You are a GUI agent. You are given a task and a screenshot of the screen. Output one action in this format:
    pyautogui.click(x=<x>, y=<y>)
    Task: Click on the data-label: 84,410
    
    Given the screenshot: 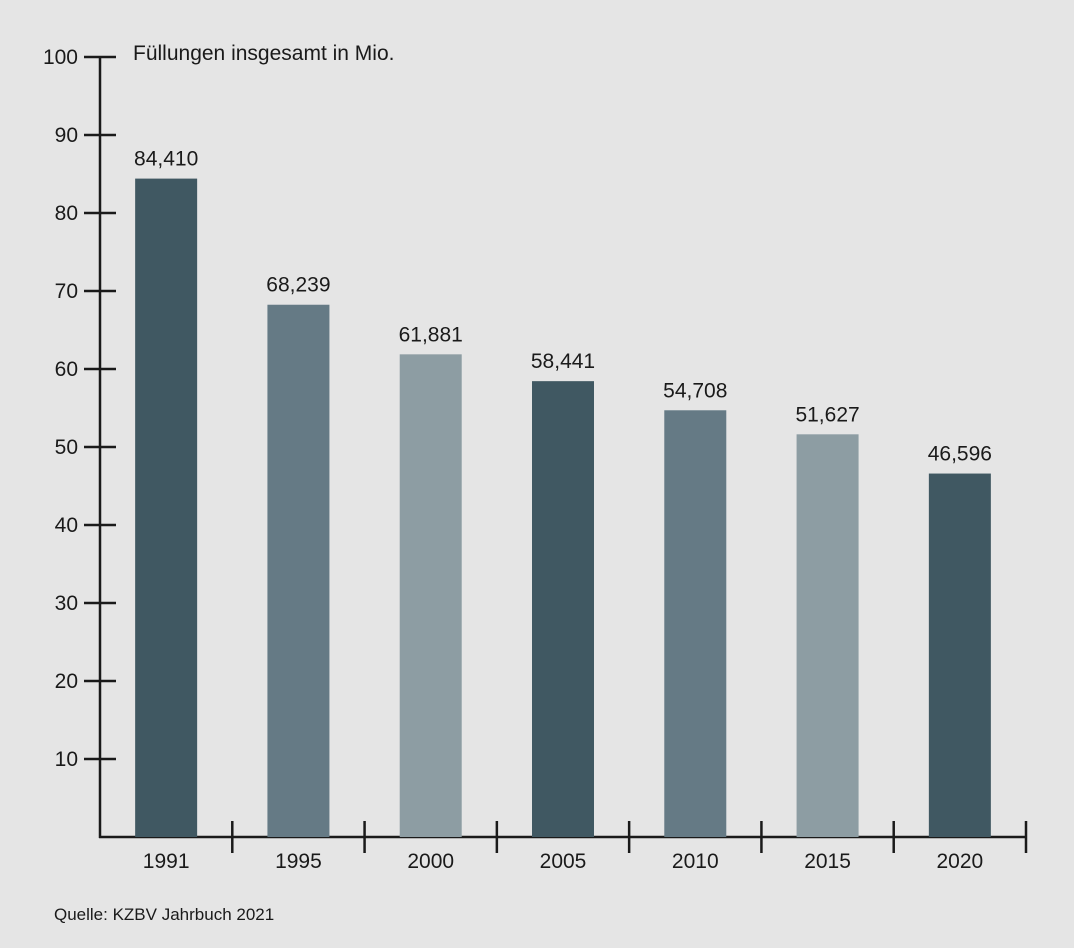 What is the action you would take?
    pyautogui.click(x=166, y=159)
    